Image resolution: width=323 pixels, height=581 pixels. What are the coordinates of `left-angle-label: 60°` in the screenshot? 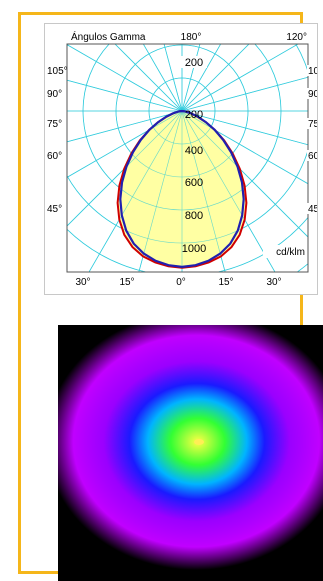 It's located at (54, 156).